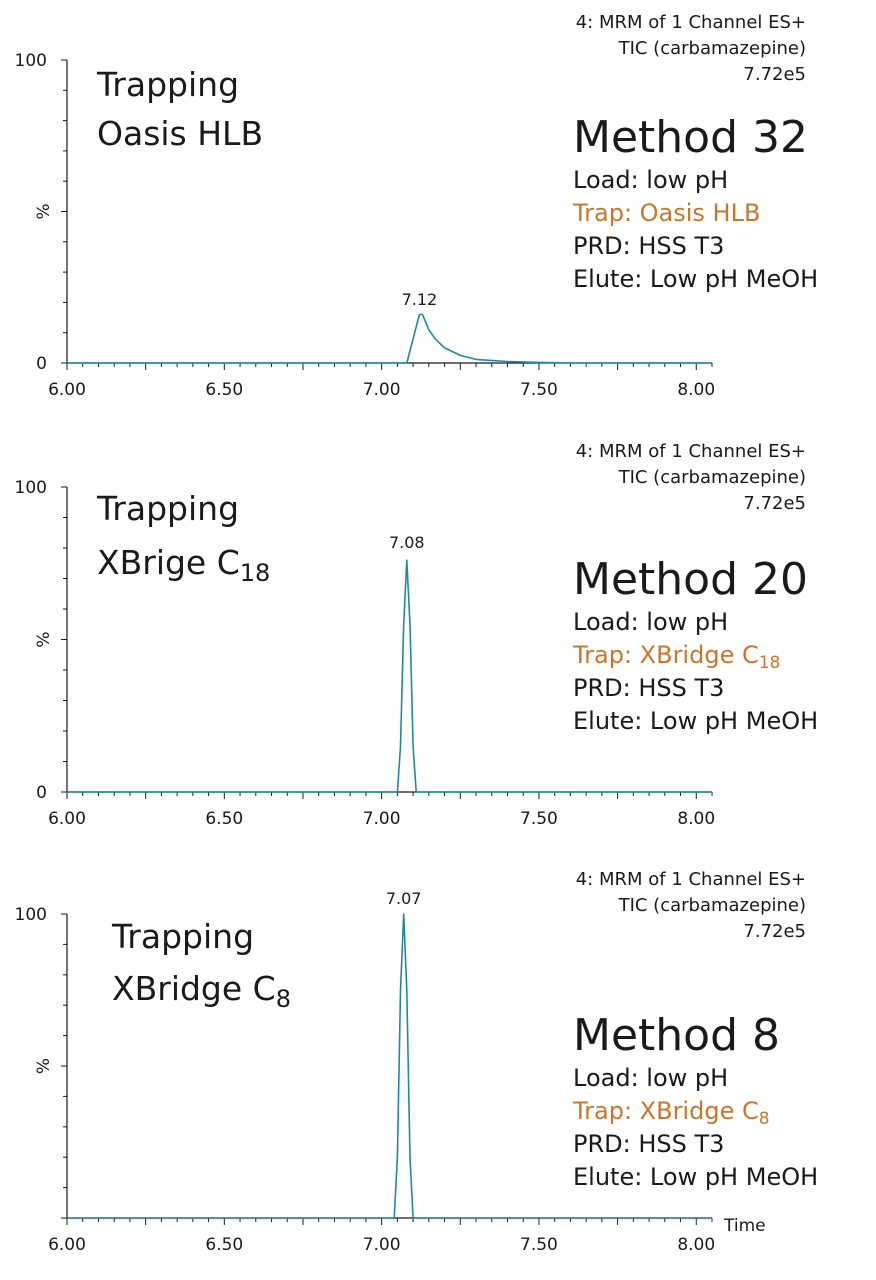  Describe the element at coordinates (420, 299) in the screenshot. I see `peak-label: 7.12` at that location.